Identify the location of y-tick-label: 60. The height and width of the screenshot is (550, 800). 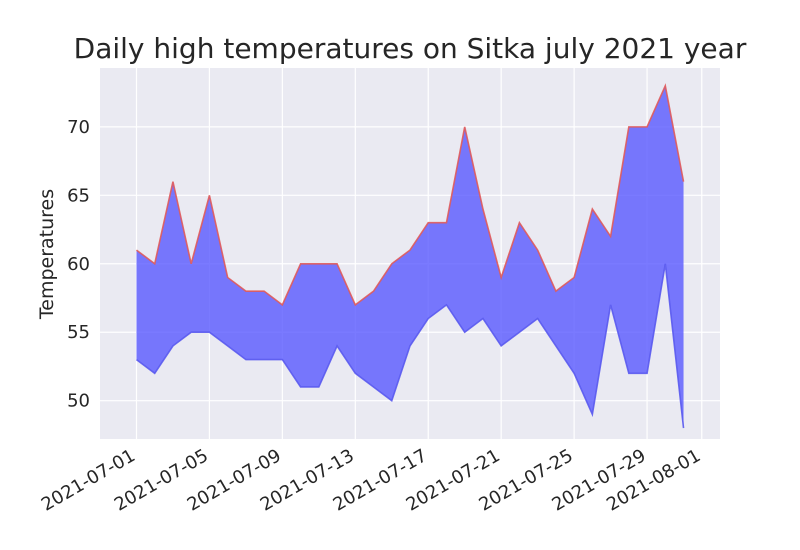
(78, 264).